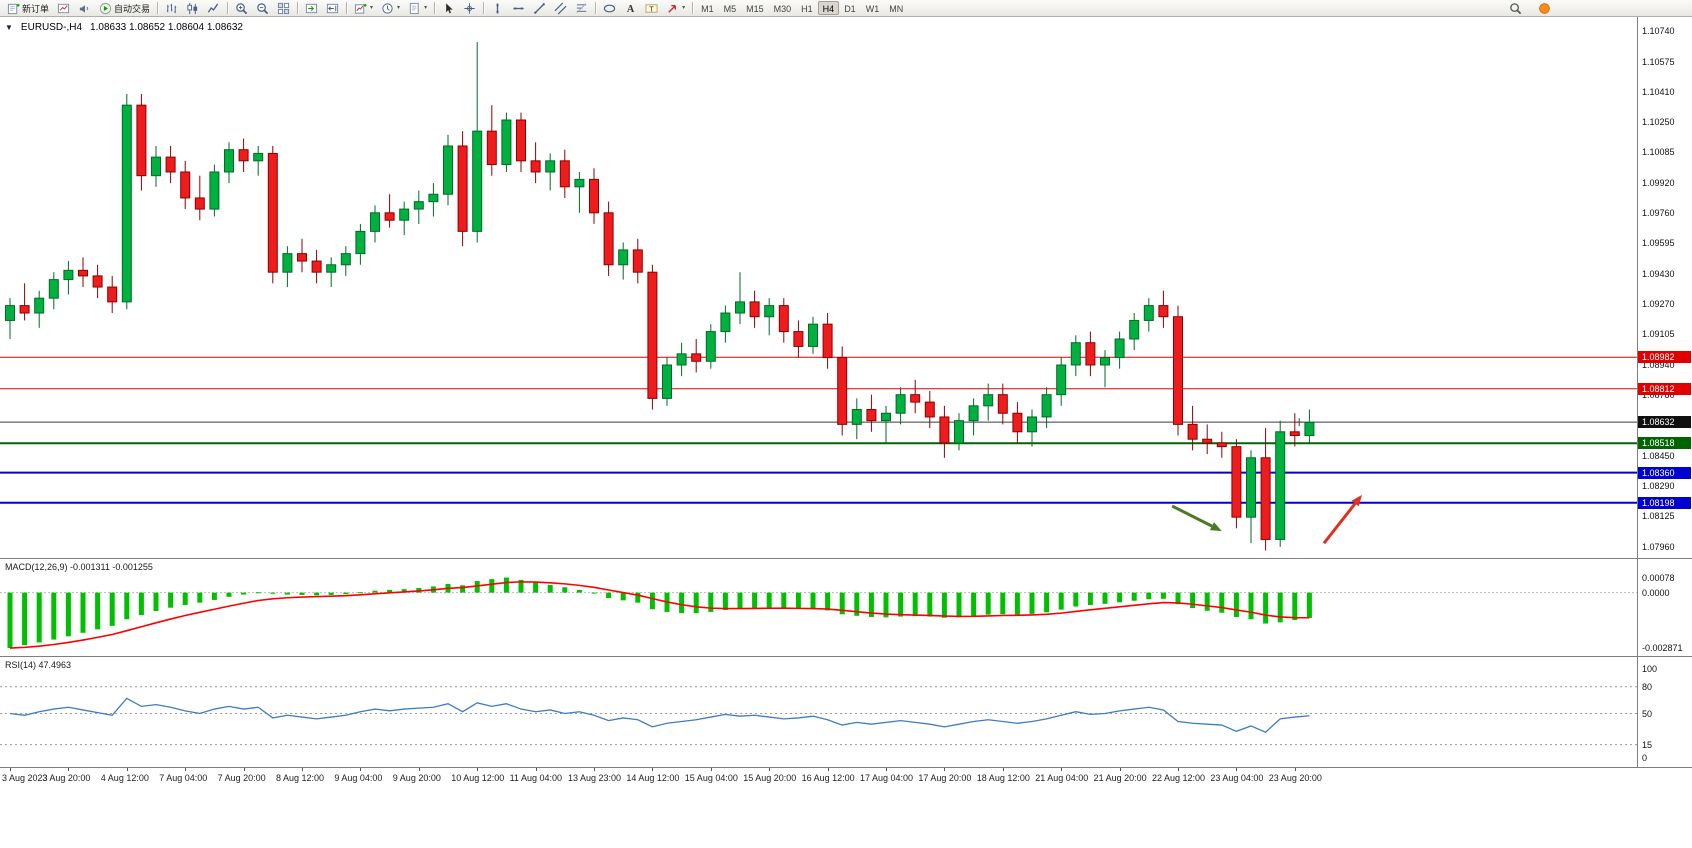 The width and height of the screenshot is (1692, 848). What do you see at coordinates (1665, 607) in the screenshot?
I see `macd-axis: 0.00078 0.0000 -0.002871` at bounding box center [1665, 607].